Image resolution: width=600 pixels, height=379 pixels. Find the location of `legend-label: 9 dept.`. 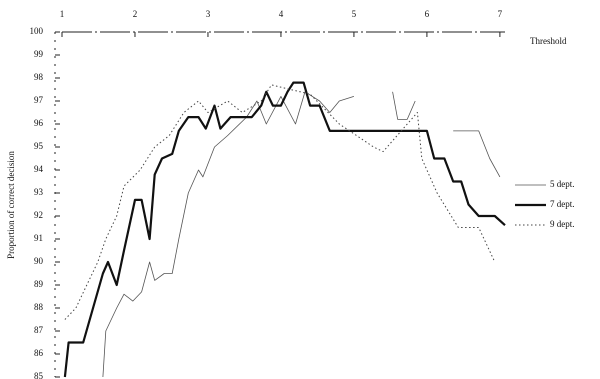

legend-label: 9 dept. is located at coordinates (562, 224).